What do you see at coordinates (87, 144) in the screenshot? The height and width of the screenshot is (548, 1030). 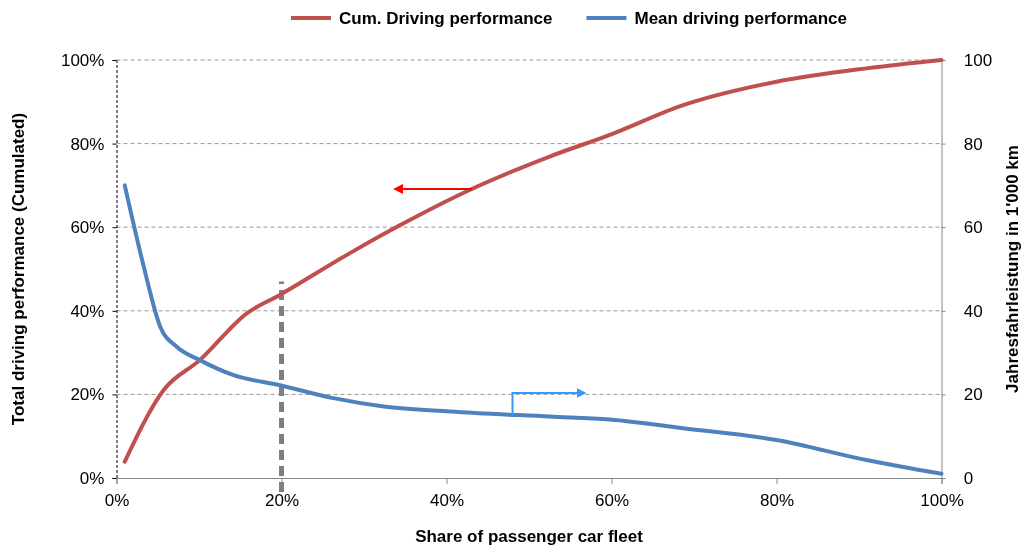 I see `y-tick-label: 80%` at bounding box center [87, 144].